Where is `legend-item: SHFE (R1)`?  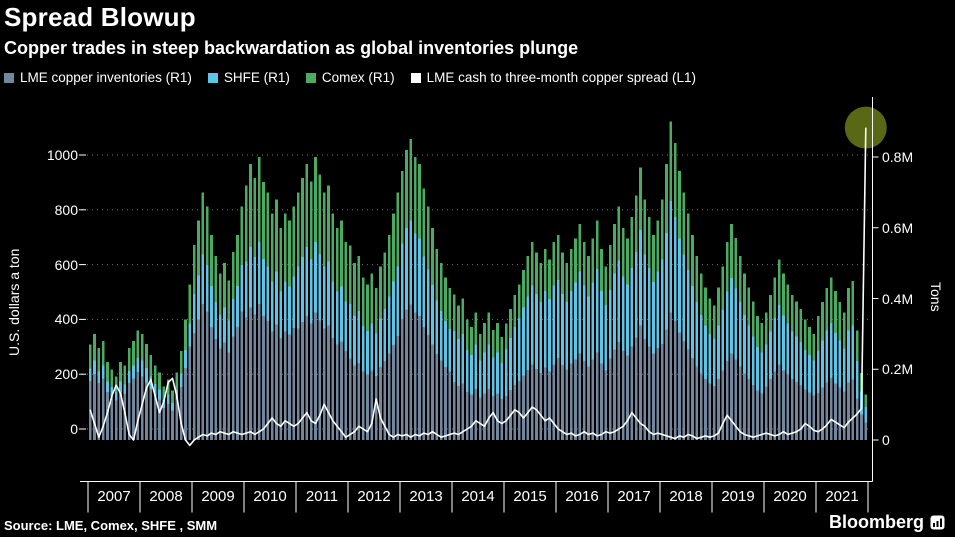 legend-item: SHFE (R1) is located at coordinates (248, 77).